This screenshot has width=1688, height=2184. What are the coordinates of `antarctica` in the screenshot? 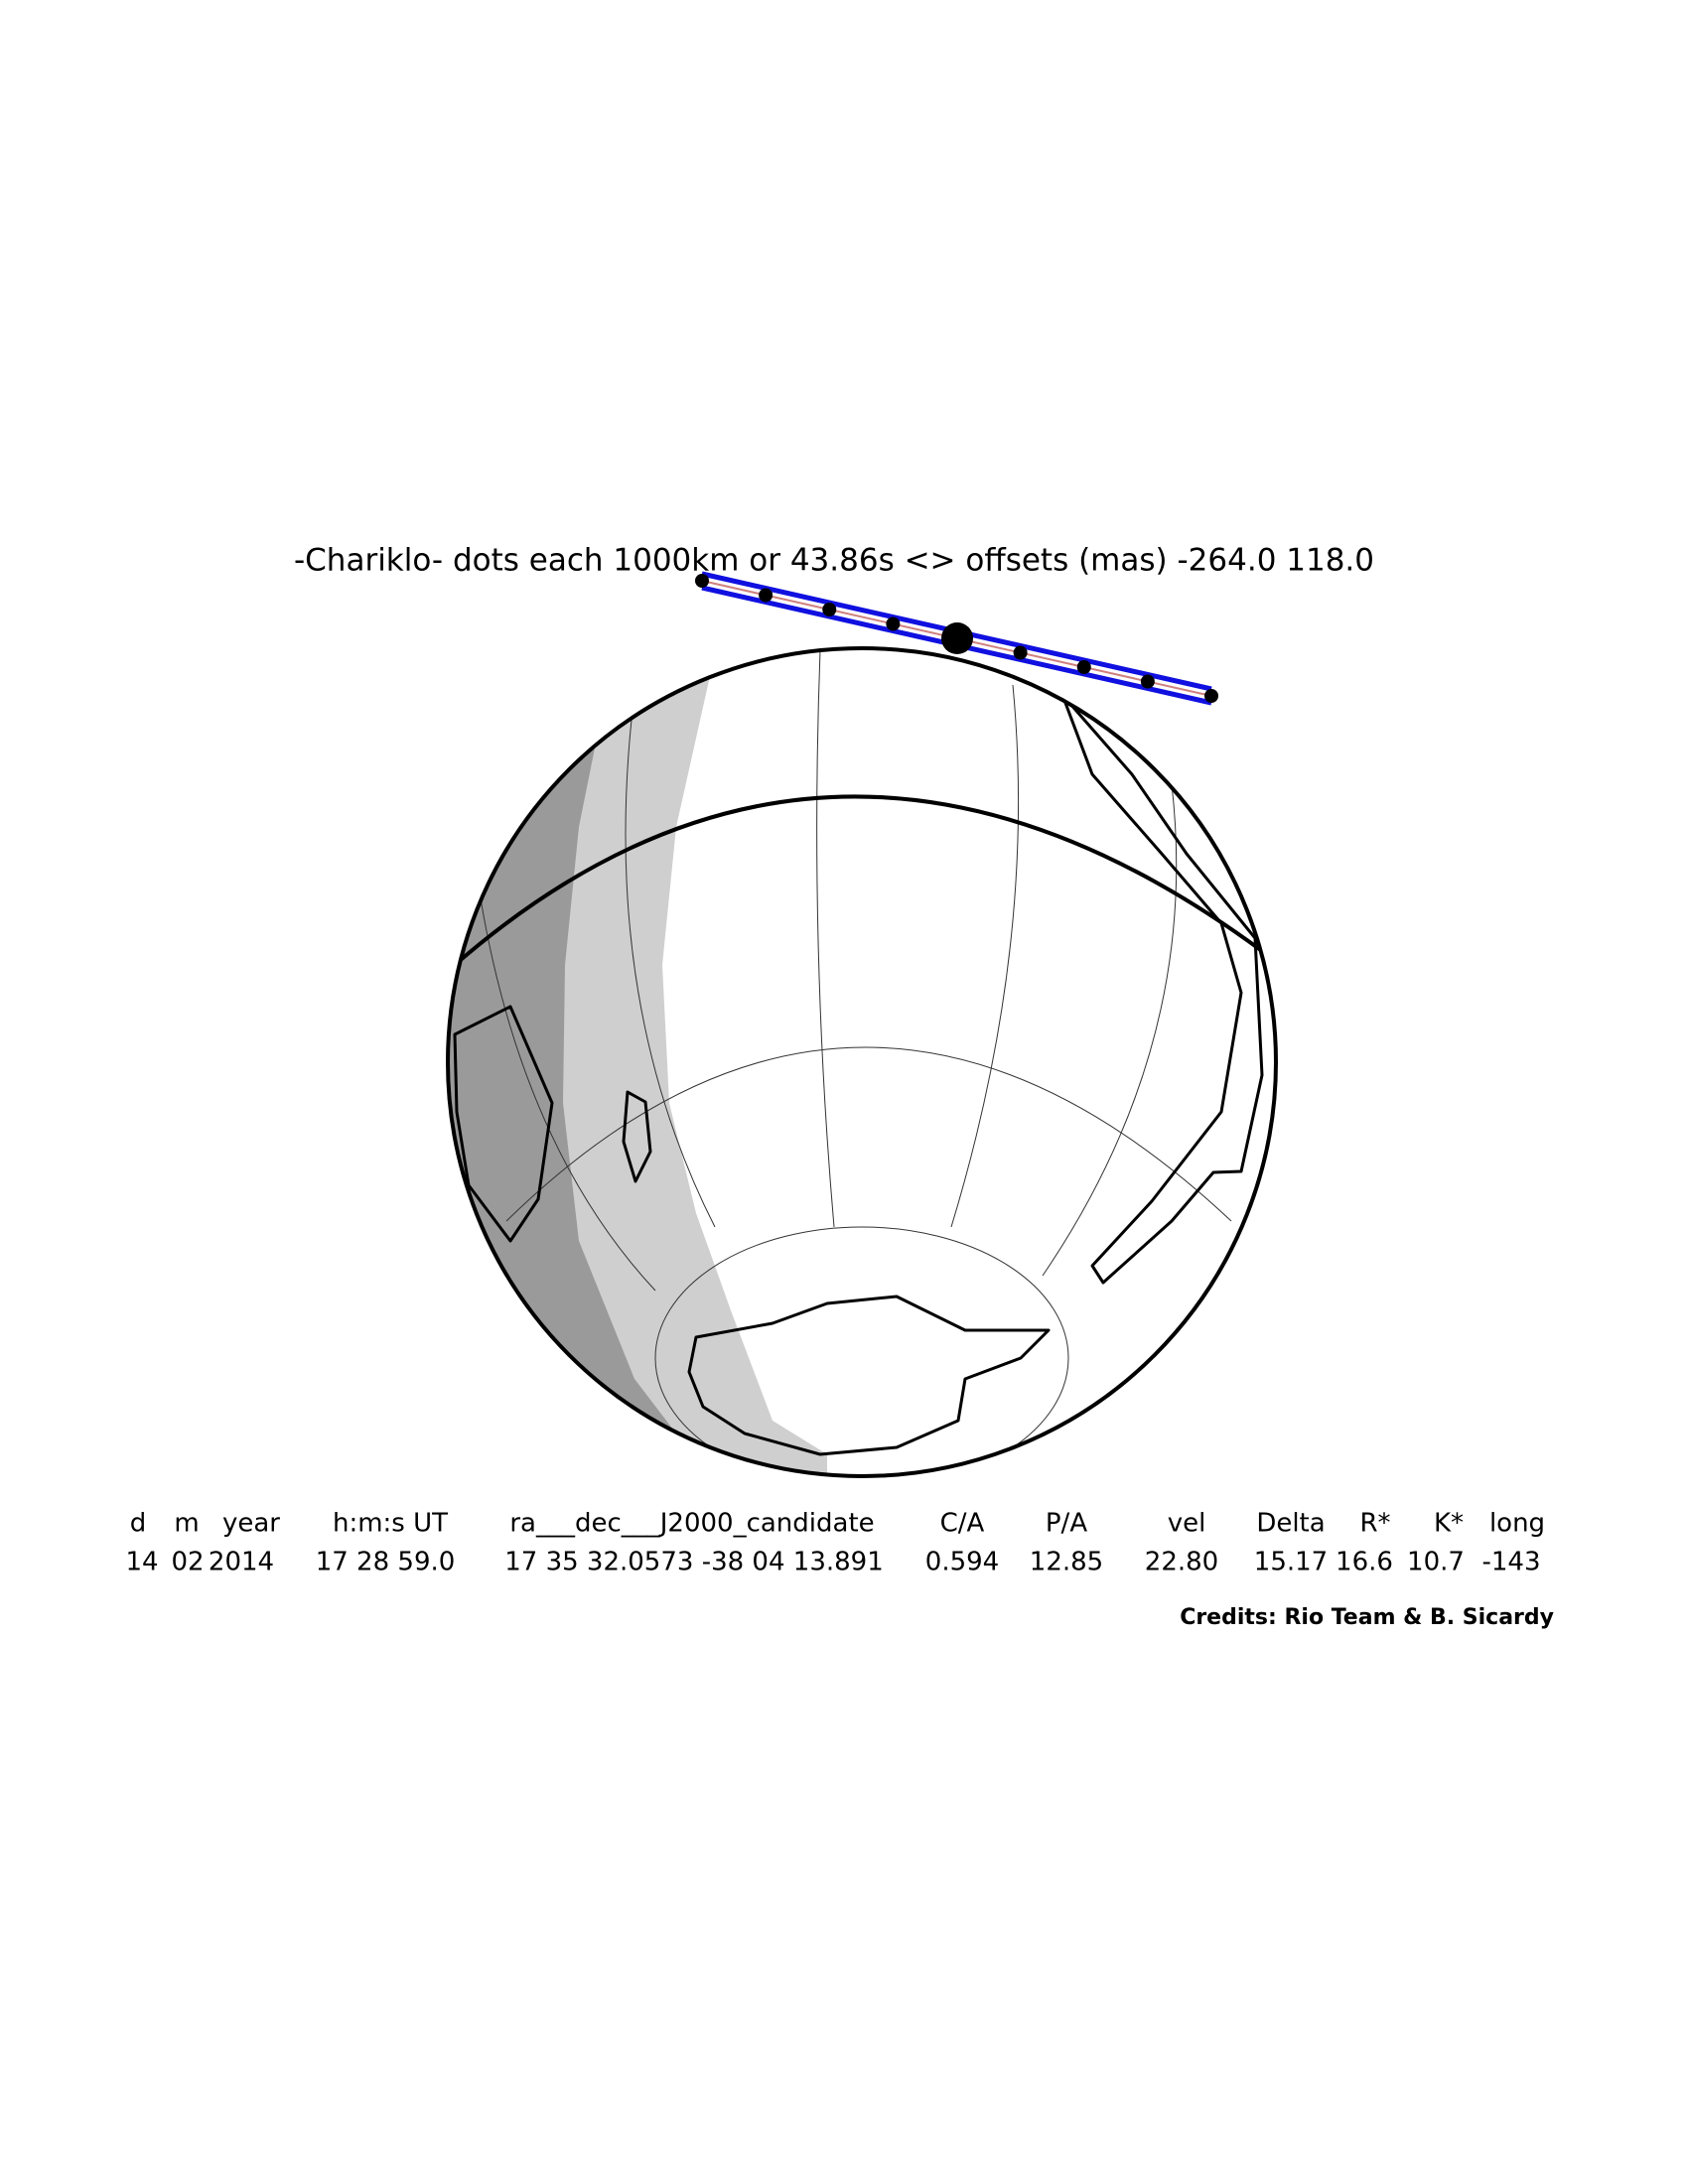 It's located at (869, 1375).